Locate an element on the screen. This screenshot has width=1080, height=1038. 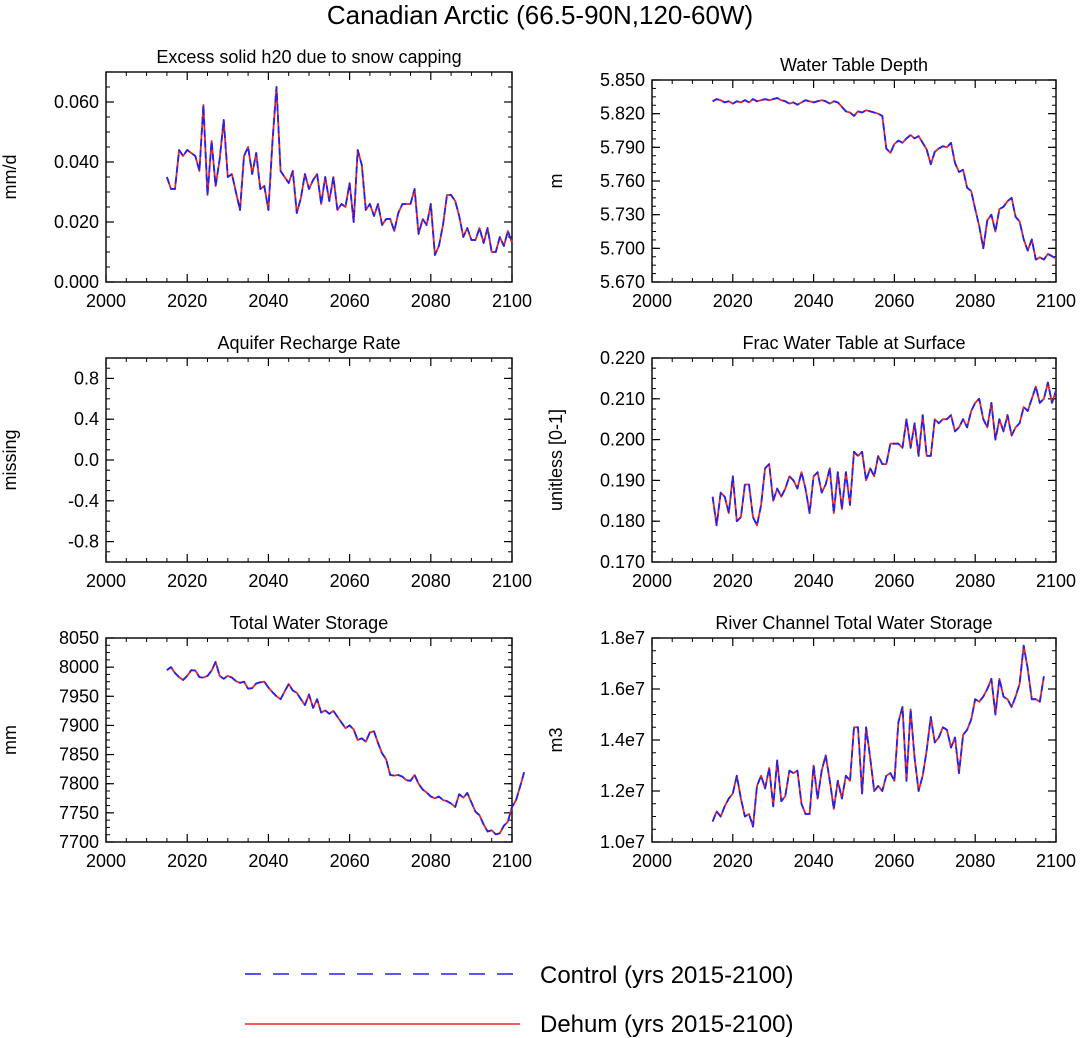
figure-title: Canadian Arctic (66.5-90N,120-60W) is located at coordinates (540, 15).